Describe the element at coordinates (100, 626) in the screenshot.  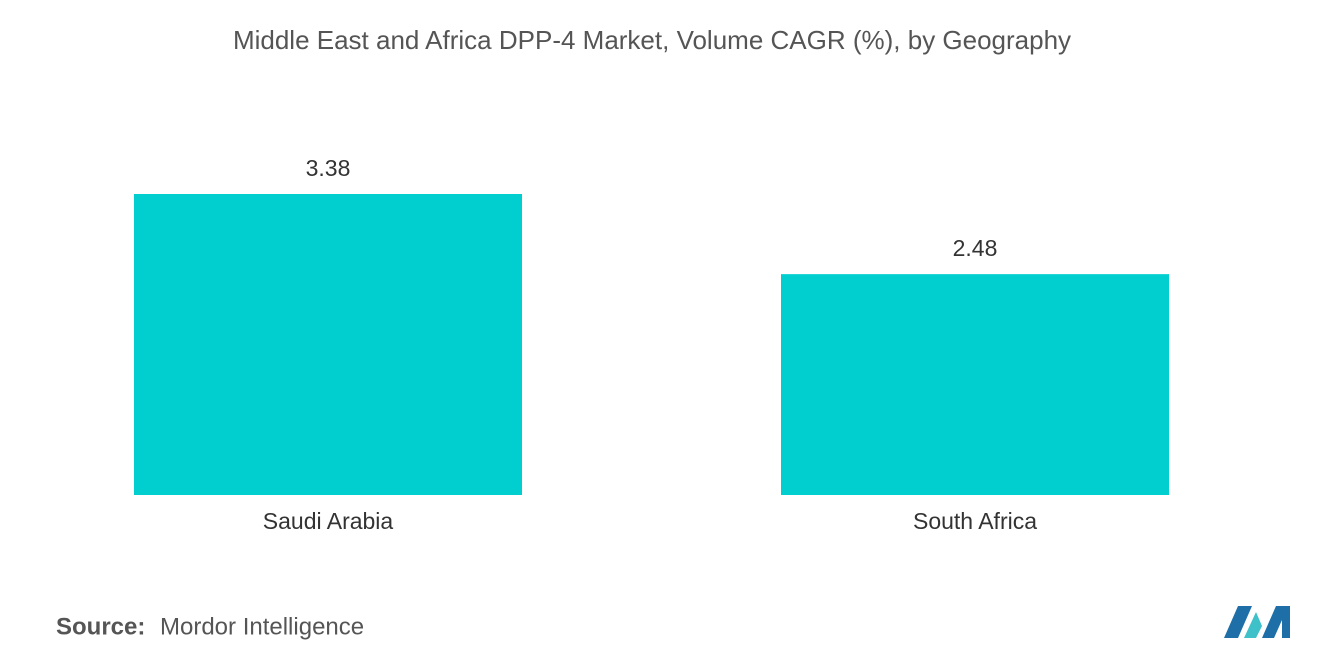
I see `source-label: Source:` at that location.